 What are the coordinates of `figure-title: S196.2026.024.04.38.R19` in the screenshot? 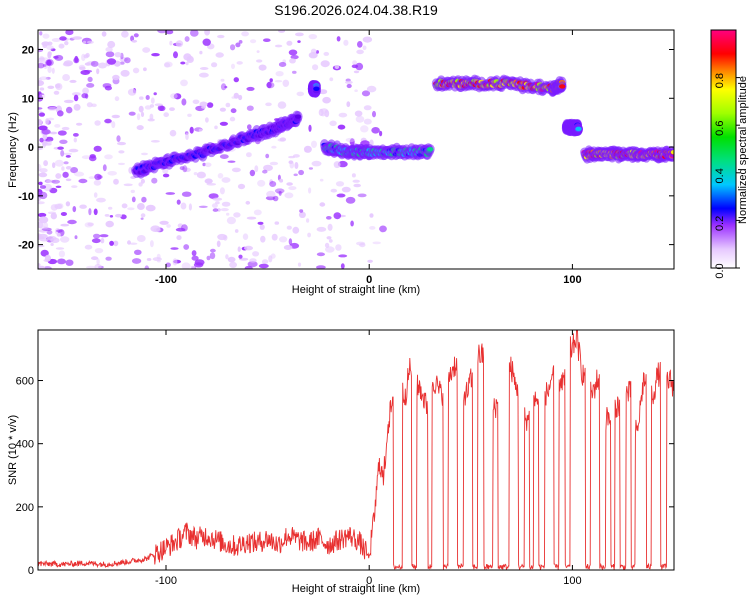 It's located at (356, 10).